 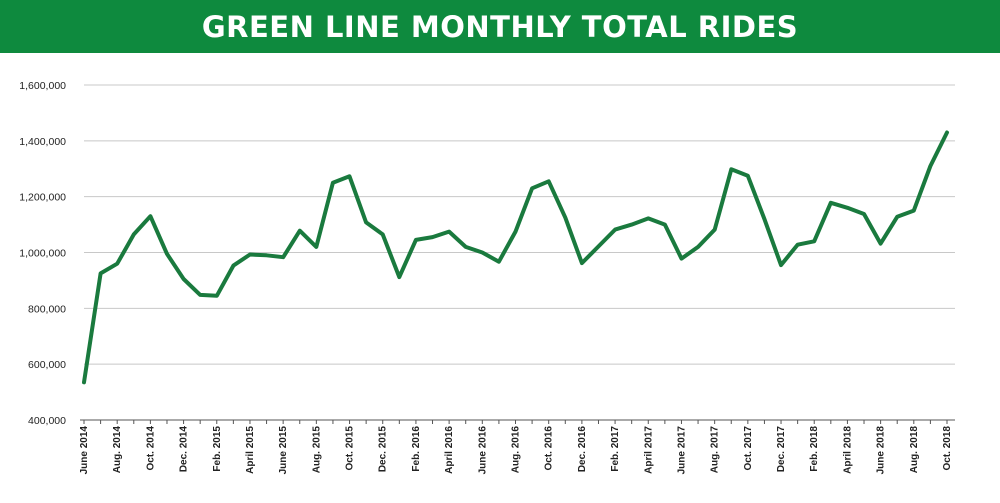 What do you see at coordinates (42, 198) in the screenshot?
I see `y-tick-label: 1,200,000` at bounding box center [42, 198].